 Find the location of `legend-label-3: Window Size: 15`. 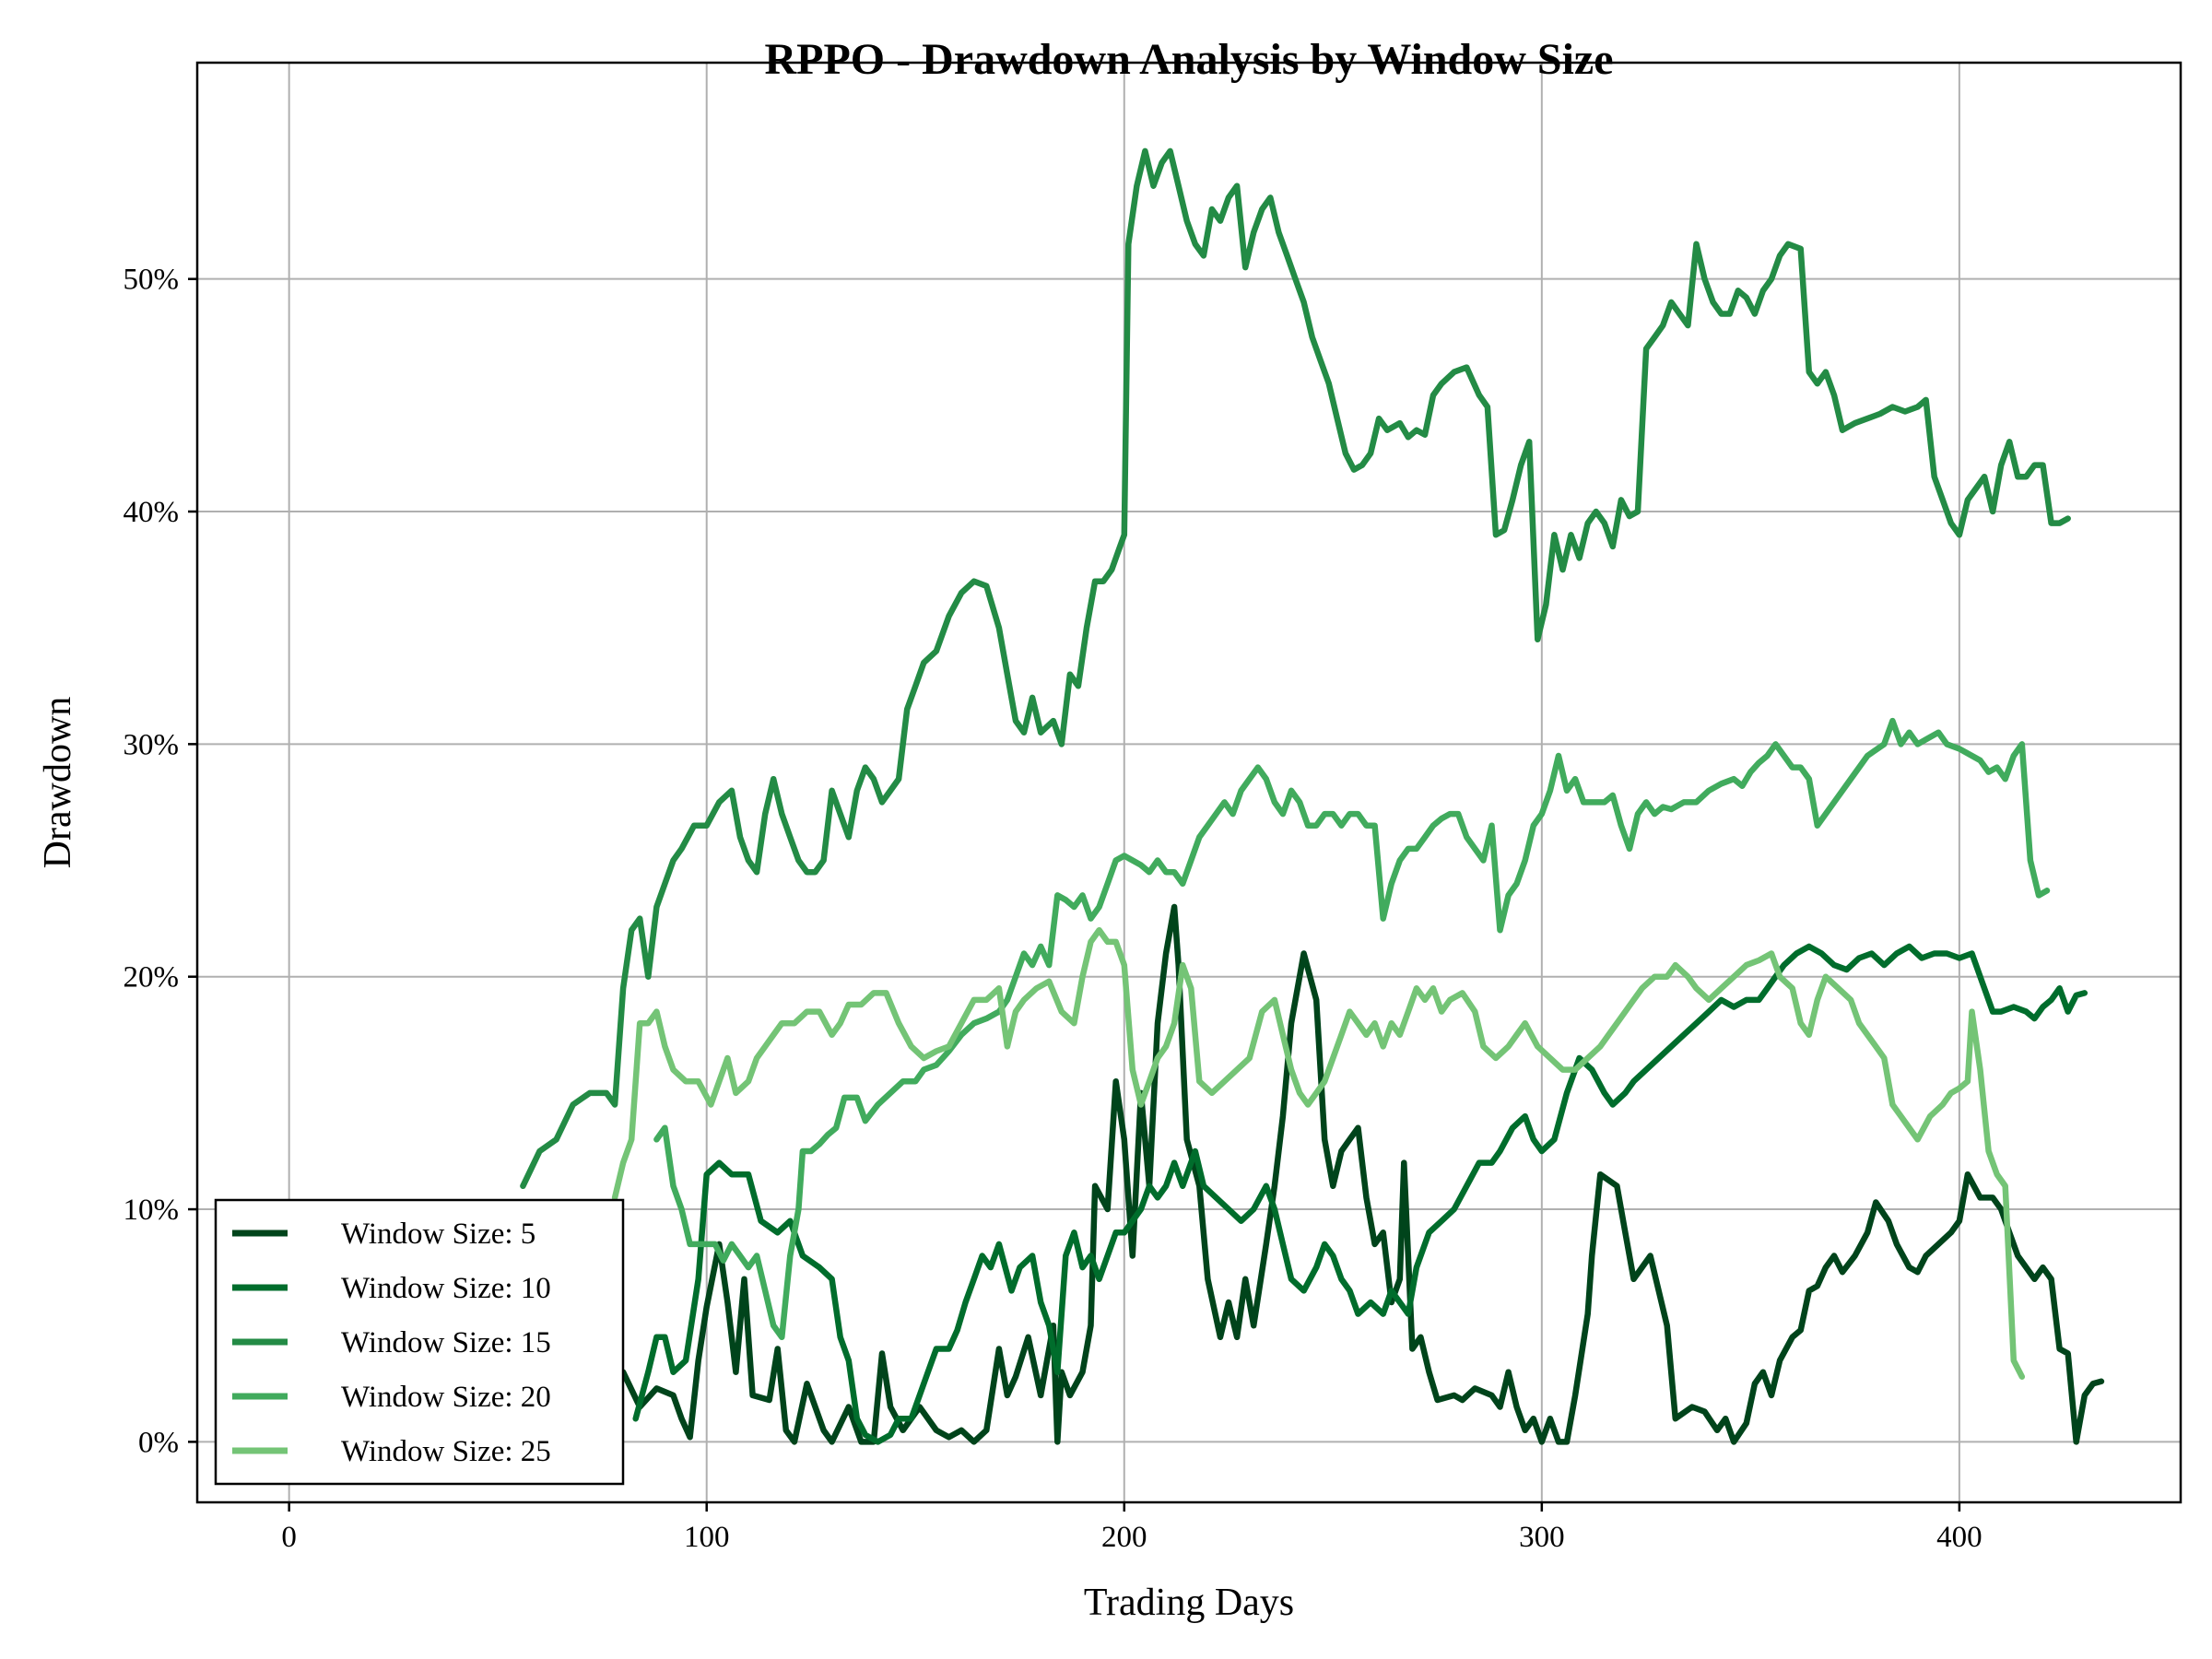

legend-label-3: Window Size: 15 is located at coordinates (446, 1342).